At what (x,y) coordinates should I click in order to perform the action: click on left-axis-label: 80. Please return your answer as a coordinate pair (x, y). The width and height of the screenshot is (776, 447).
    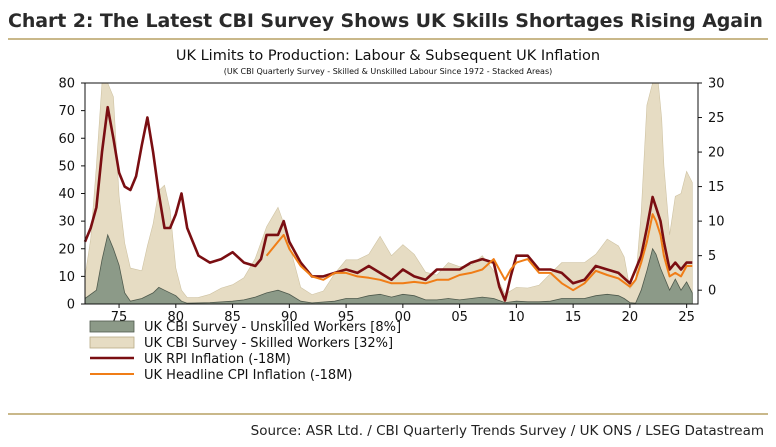
    Looking at the image, I should click on (66, 84).